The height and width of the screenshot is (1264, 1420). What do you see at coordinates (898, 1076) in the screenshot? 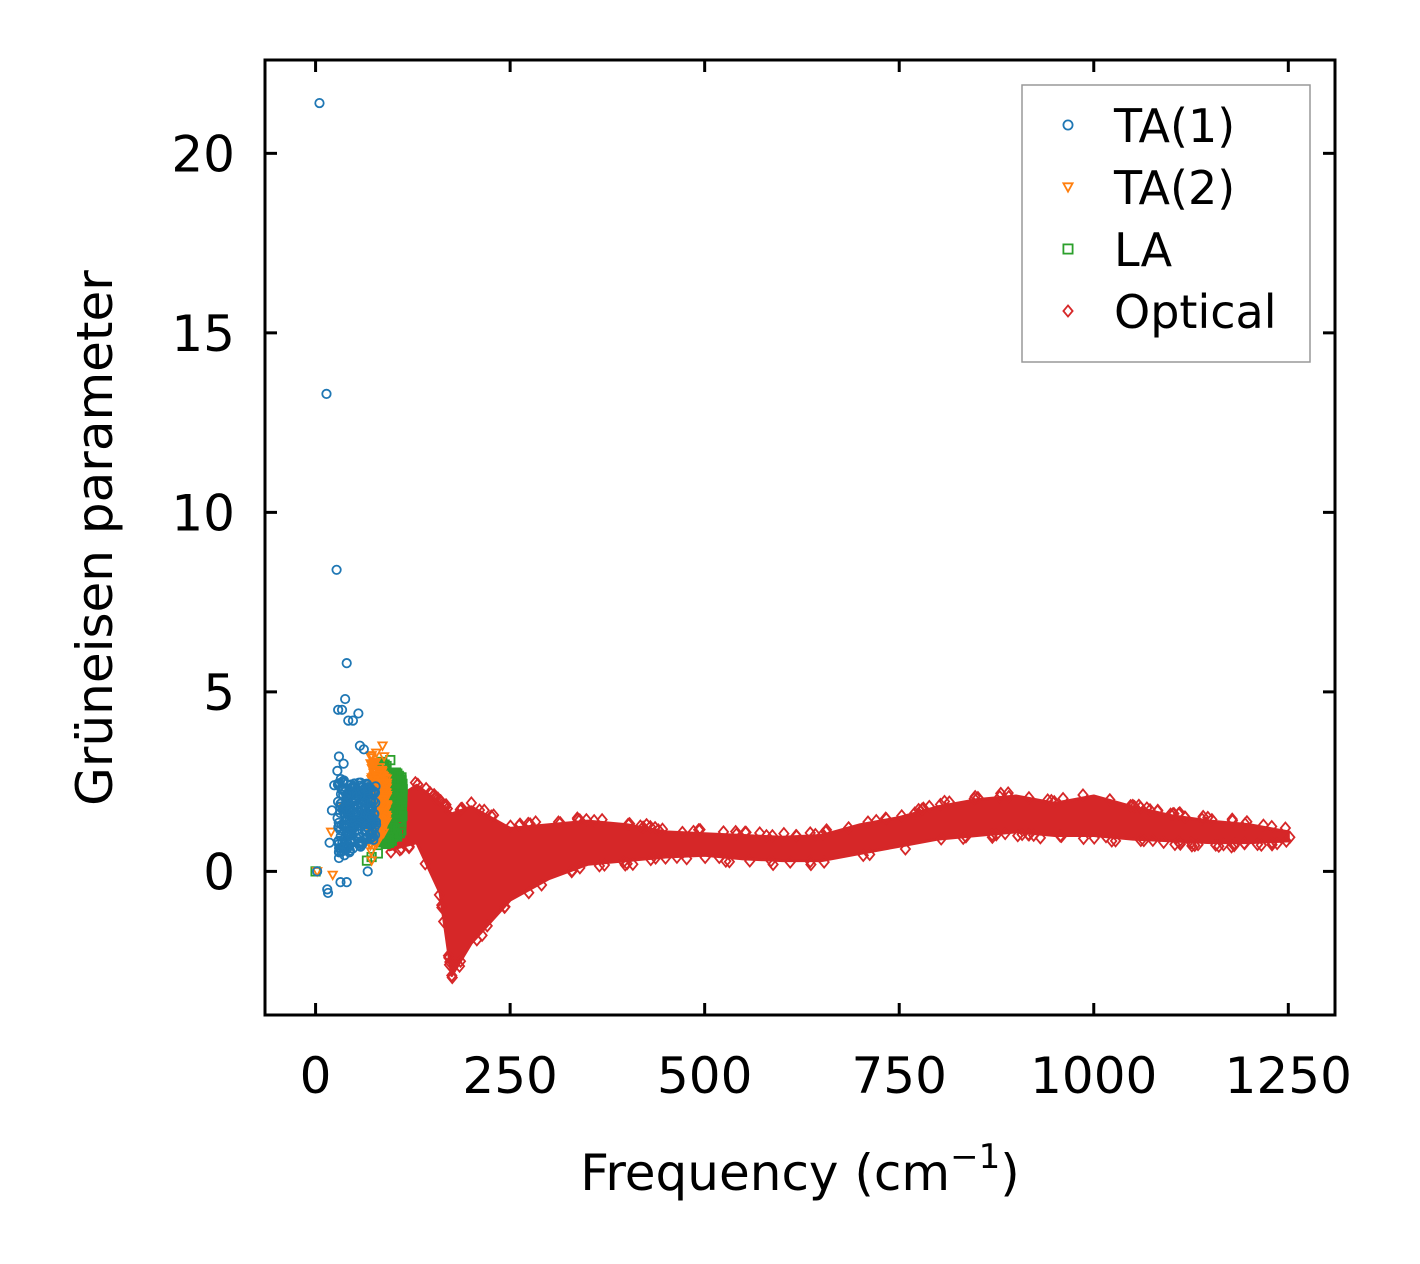
I see `x-tick-label: 750` at bounding box center [898, 1076].